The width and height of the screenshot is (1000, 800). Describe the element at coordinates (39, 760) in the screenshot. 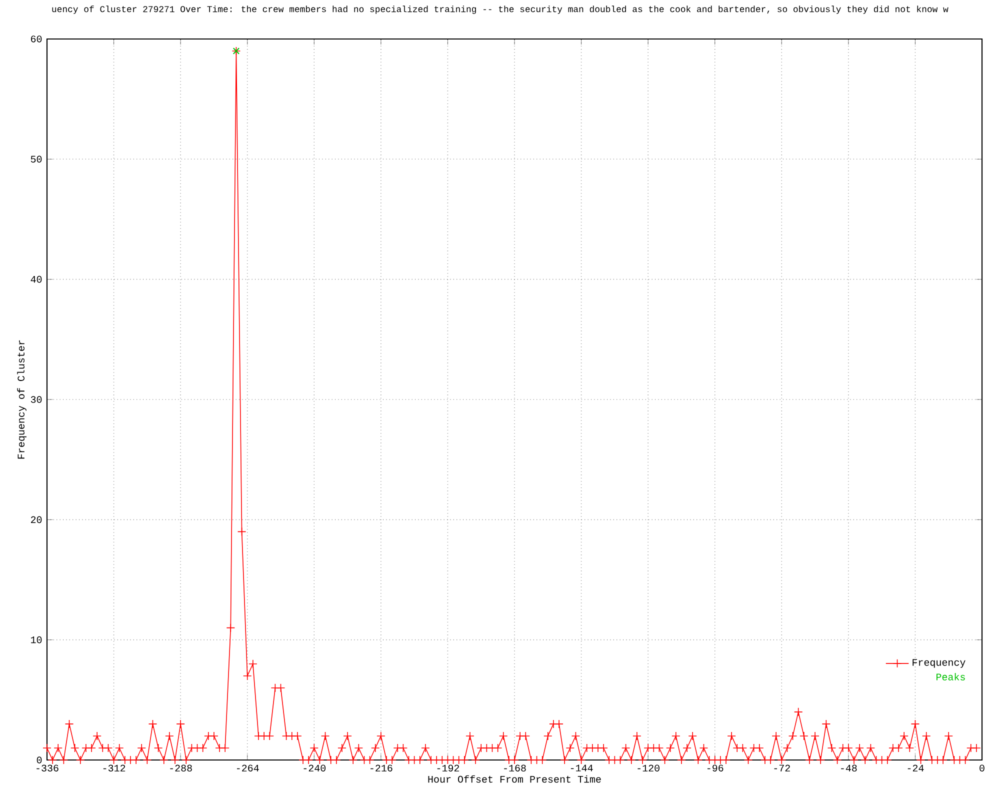

I see `y-tick-label: 0` at that location.